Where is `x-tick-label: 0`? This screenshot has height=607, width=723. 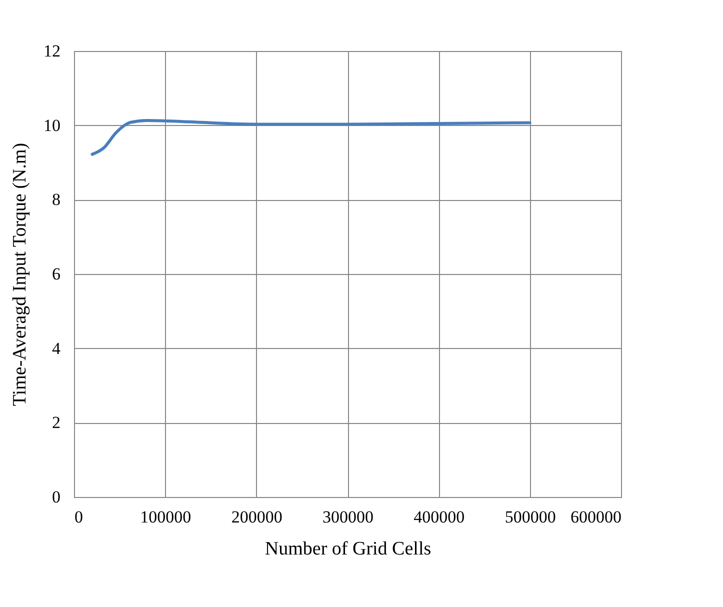 x-tick-label: 0 is located at coordinates (78, 517).